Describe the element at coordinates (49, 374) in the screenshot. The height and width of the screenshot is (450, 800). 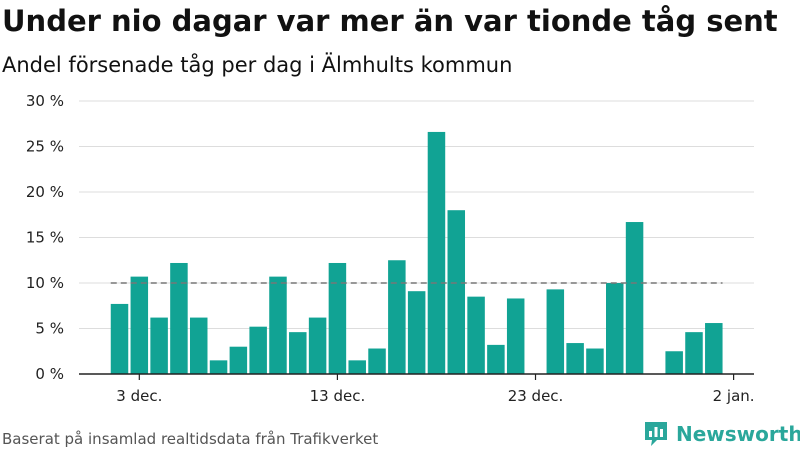
I see `y-tick-label: 0 %` at that location.